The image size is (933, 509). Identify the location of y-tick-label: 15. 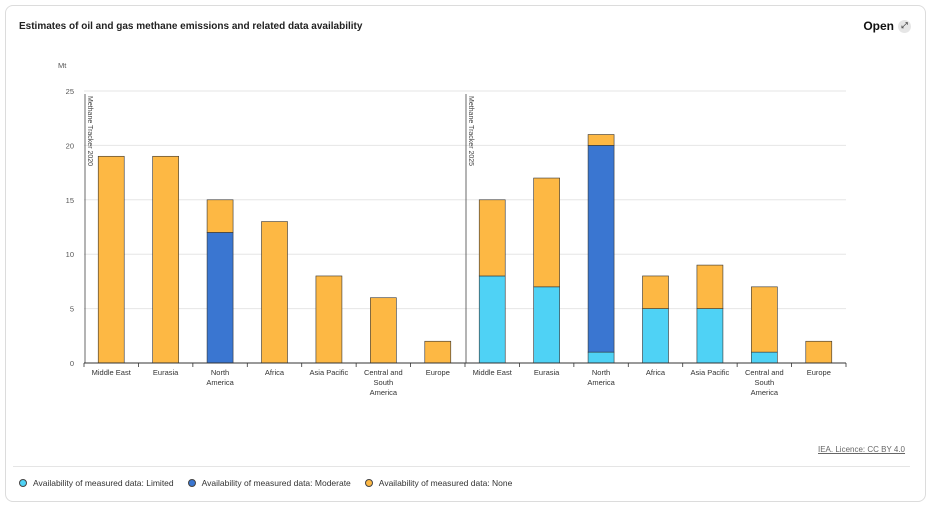
(70, 200).